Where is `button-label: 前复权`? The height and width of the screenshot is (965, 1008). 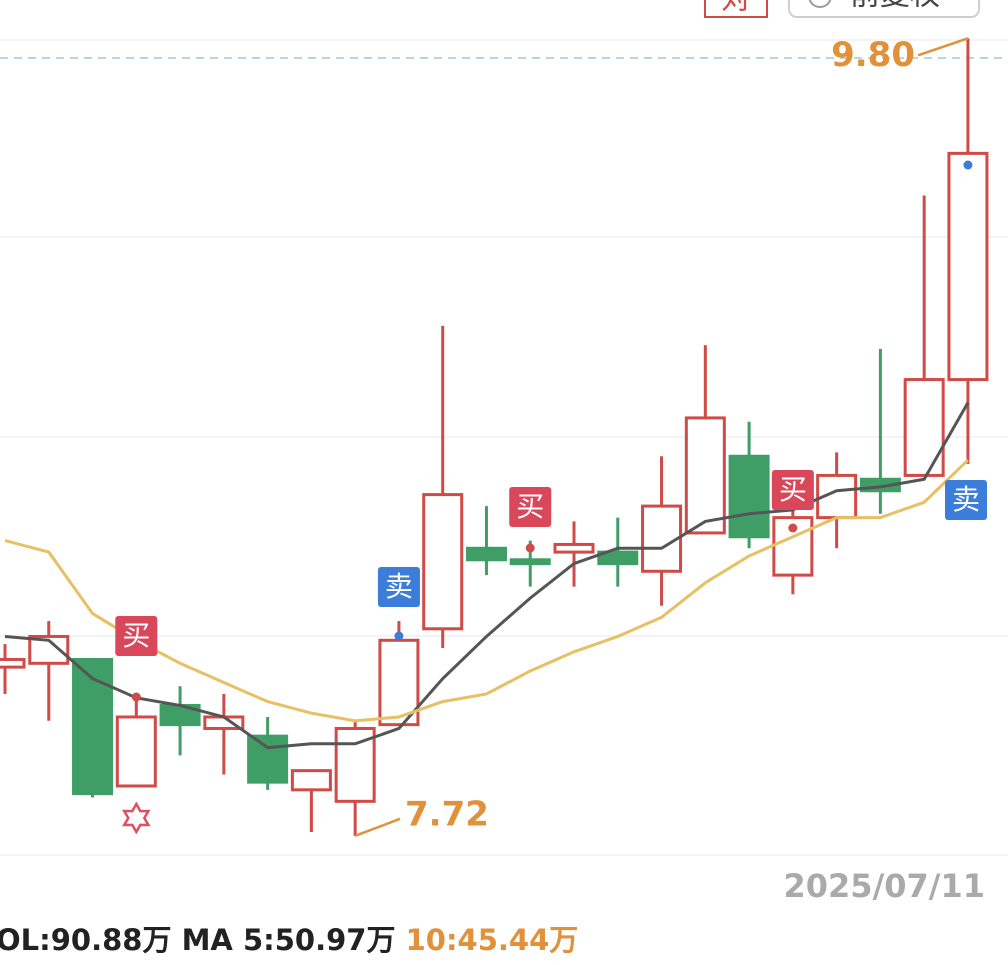
button-label: 前复权 is located at coordinates (895, 6).